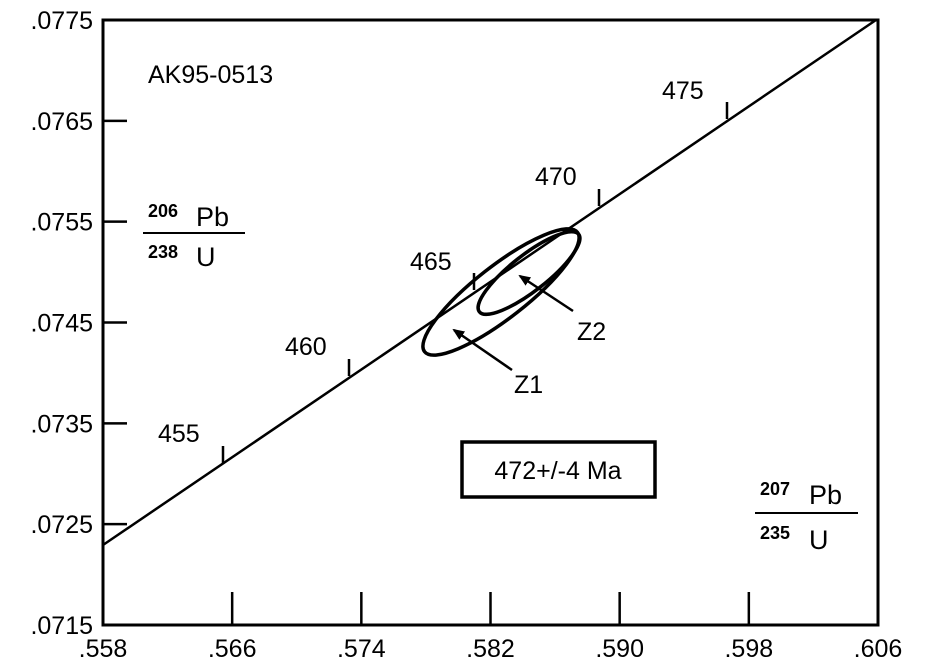 This screenshot has width=931, height=663. I want to click on age-result-text: 472+/-4 Ma, so click(557, 471).